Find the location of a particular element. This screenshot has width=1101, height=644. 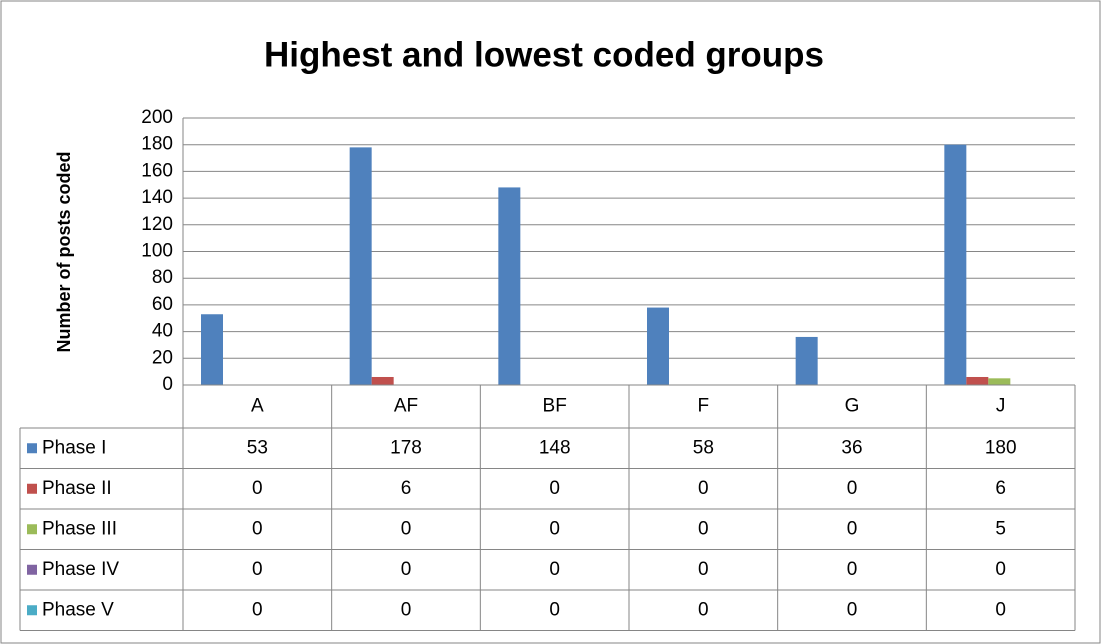

table-cell: 58 is located at coordinates (703, 447).